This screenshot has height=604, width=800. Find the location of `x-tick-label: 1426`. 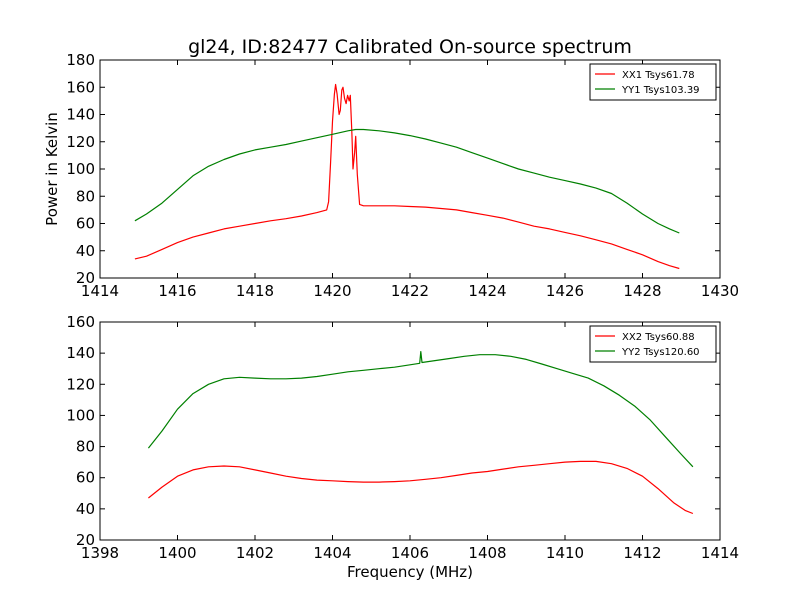

x-tick-label: 1426 is located at coordinates (565, 291).